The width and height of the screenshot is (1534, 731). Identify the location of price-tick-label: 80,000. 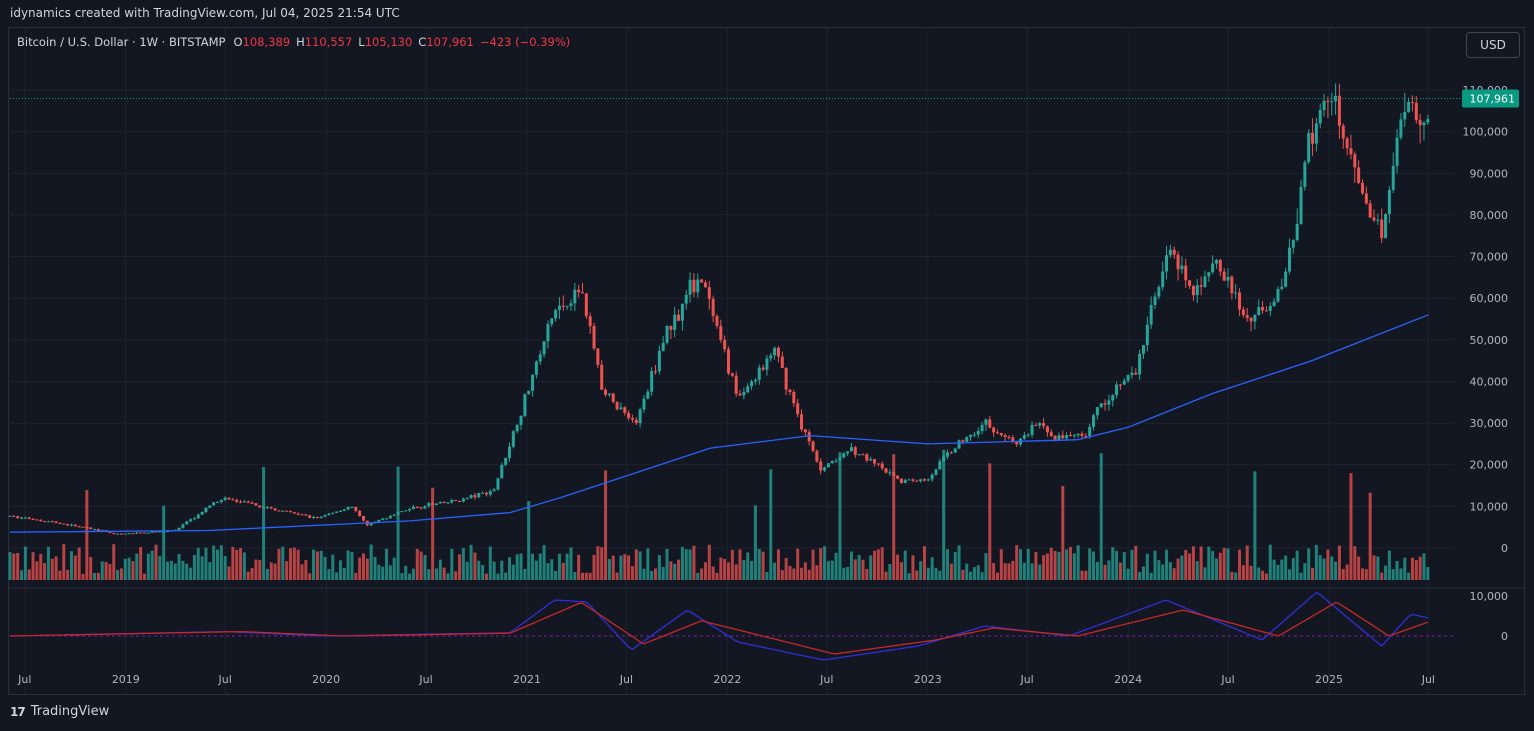
(1489, 215).